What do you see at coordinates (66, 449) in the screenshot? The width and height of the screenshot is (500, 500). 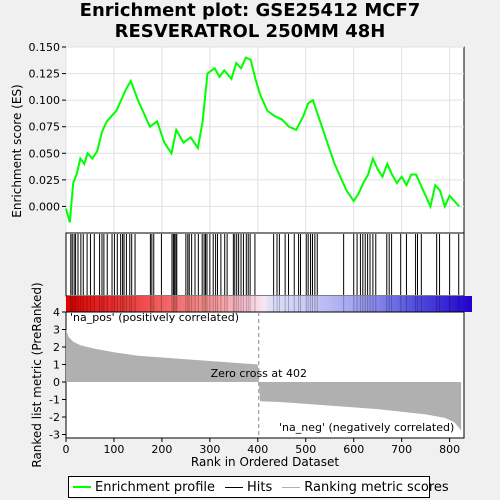 I see `x-tick-label: 0` at bounding box center [66, 449].